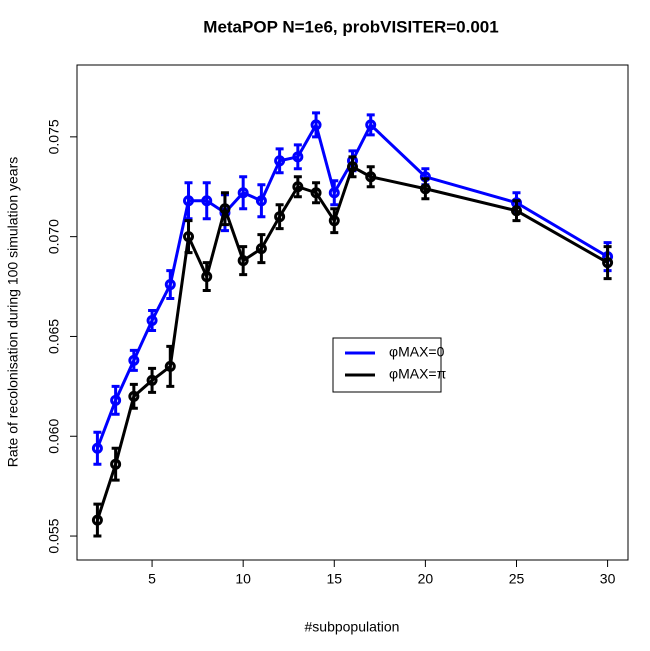 The height and width of the screenshot is (651, 650). What do you see at coordinates (54, 535) in the screenshot?
I see `y-tick-label: 0.055` at bounding box center [54, 535].